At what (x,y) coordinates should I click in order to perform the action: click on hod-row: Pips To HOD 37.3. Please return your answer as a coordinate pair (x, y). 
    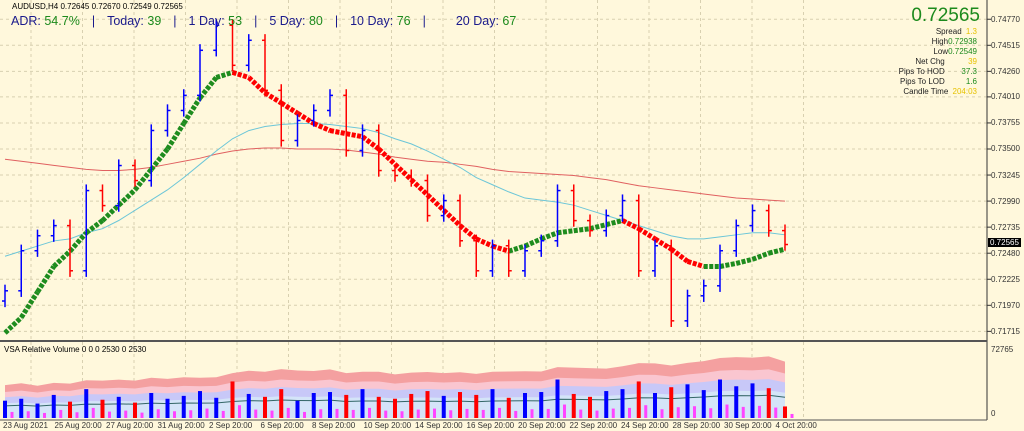
    Looking at the image, I should click on (938, 71).